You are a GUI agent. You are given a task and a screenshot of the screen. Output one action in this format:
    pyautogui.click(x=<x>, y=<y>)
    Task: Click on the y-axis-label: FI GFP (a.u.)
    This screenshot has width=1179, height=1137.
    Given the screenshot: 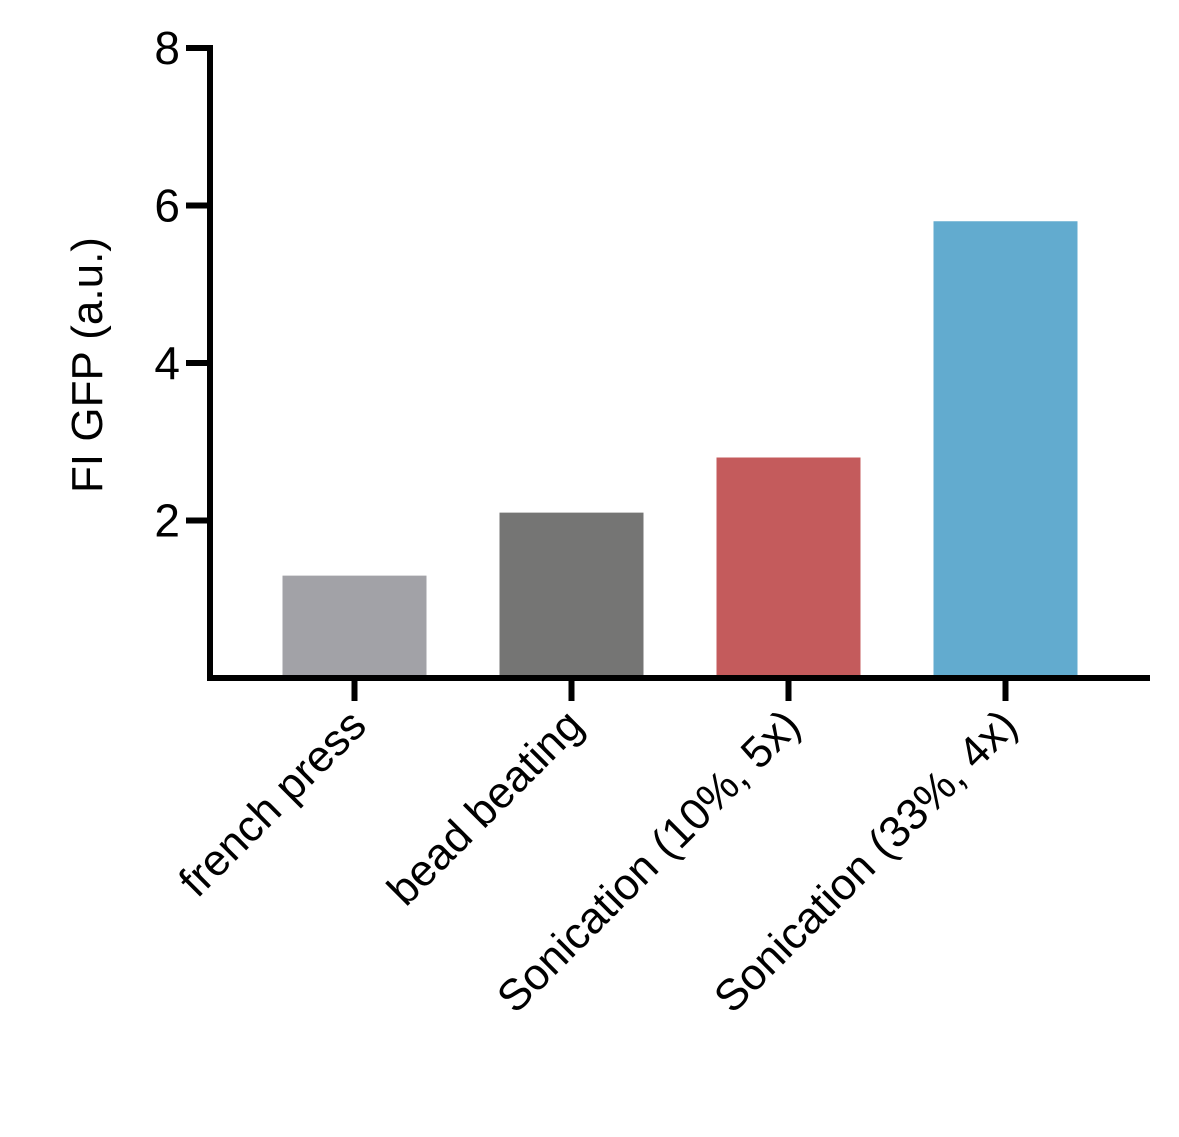 What is the action you would take?
    pyautogui.click(x=87, y=365)
    